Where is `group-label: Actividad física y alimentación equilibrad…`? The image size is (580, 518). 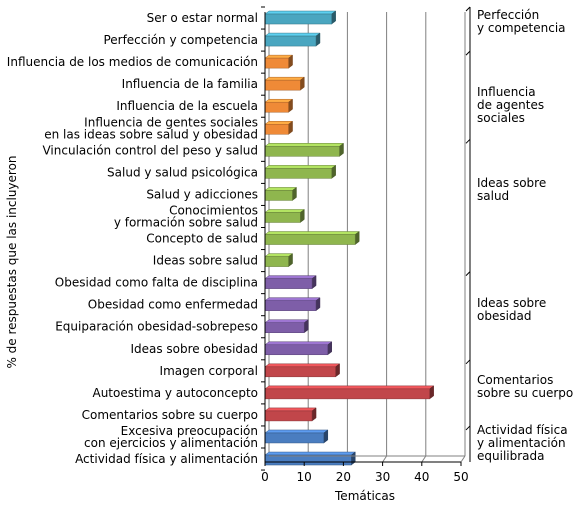
group-label: Actividad física y alimentación equilibrad… is located at coordinates (522, 443).